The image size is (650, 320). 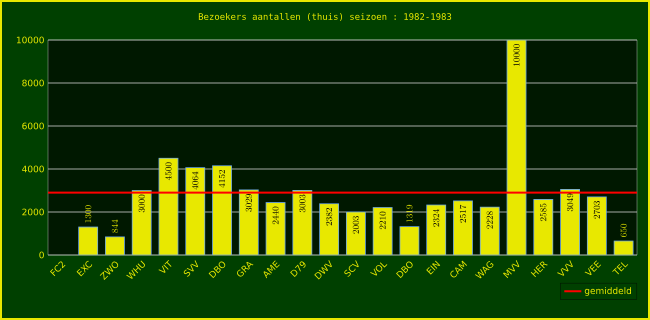 What do you see at coordinates (433, 267) in the screenshot?
I see `x-tick-label: EIN` at bounding box center [433, 267].